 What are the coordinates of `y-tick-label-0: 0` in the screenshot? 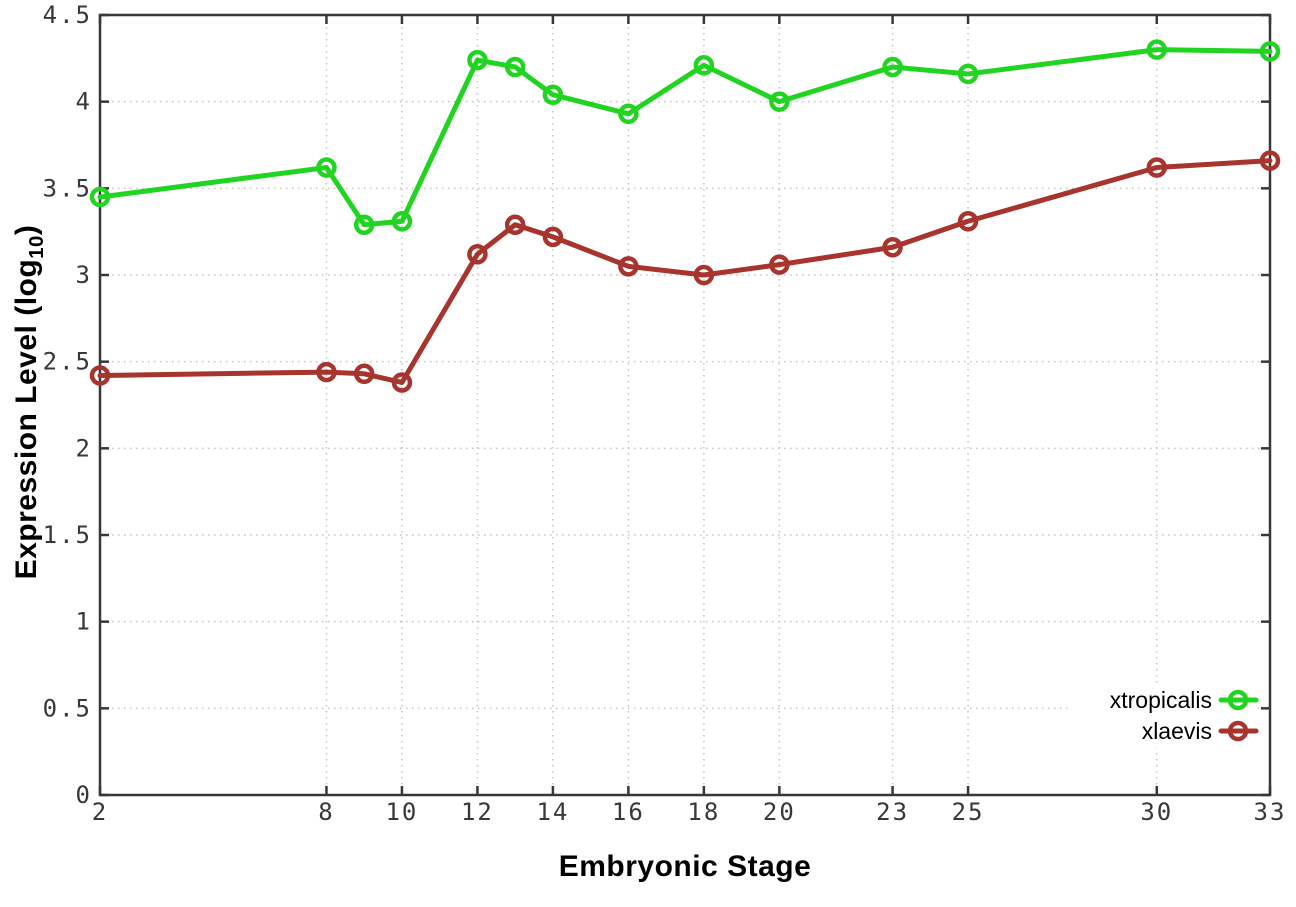 It's located at (84, 795).